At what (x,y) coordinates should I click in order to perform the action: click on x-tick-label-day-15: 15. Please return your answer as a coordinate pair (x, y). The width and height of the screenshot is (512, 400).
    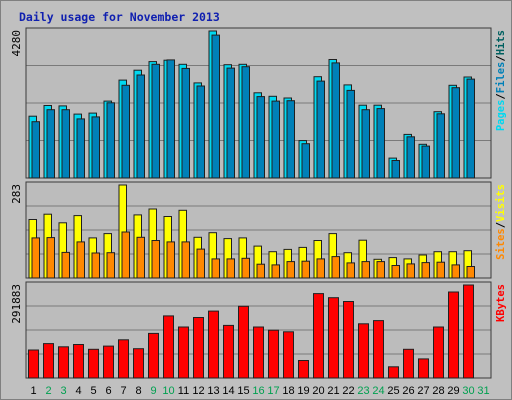
    Looking at the image, I should click on (243, 391).